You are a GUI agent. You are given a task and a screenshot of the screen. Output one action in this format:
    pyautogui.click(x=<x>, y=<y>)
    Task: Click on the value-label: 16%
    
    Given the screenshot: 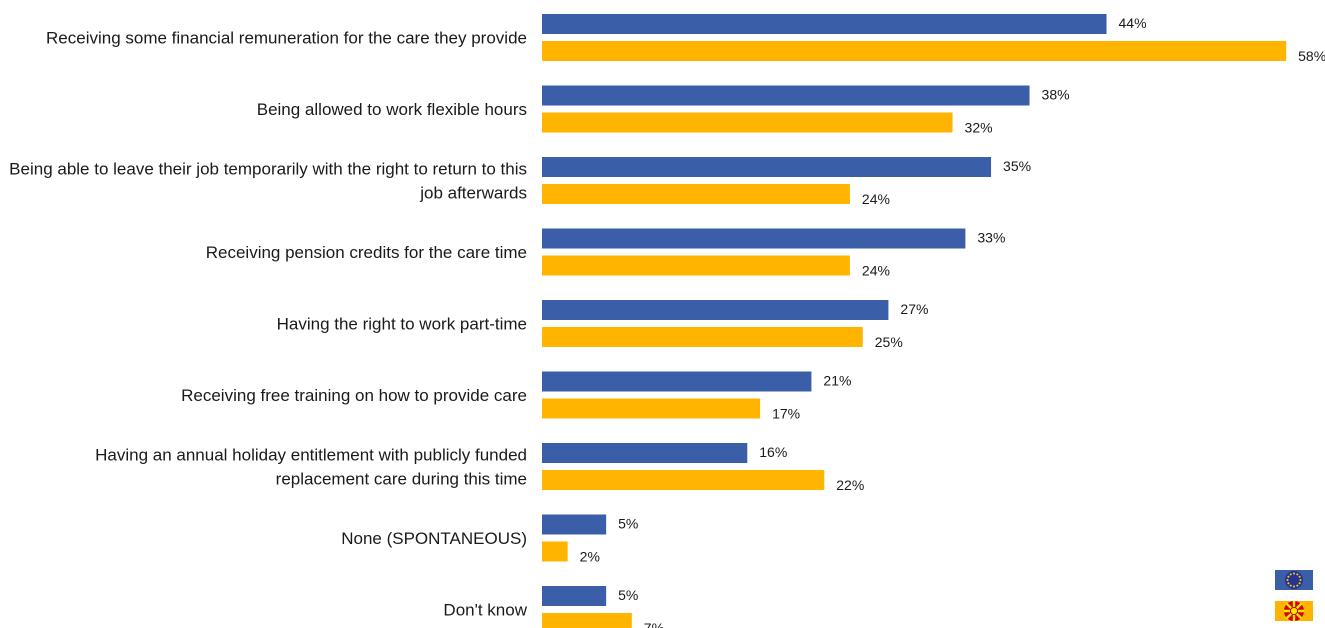 What is the action you would take?
    pyautogui.click(x=773, y=452)
    